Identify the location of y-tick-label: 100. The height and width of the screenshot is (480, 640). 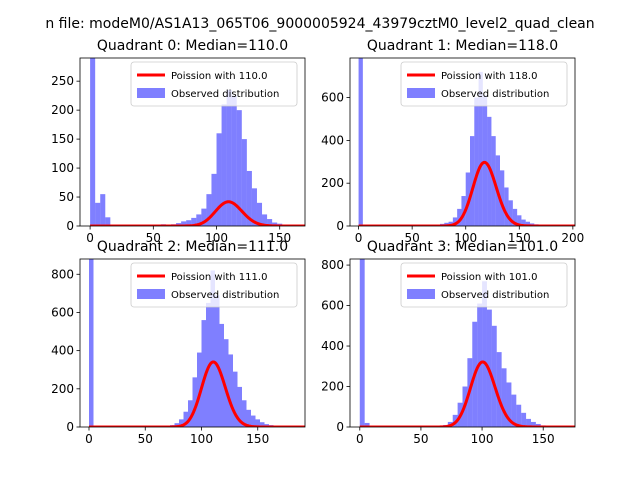
(62, 168).